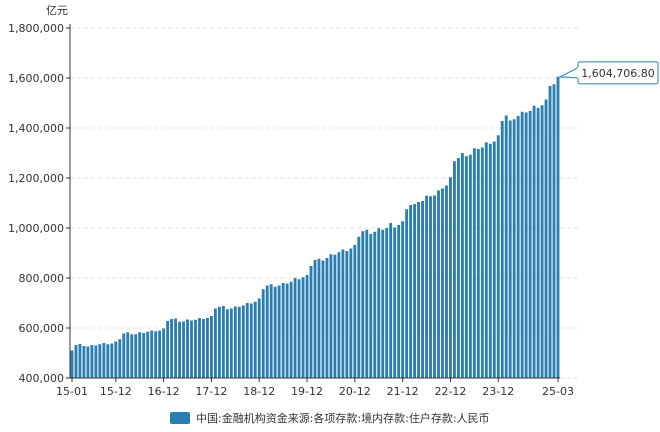 The width and height of the screenshot is (660, 432). Describe the element at coordinates (330, 418) in the screenshot. I see `legend: 中国:金融机构资金来源:各项存款:境内存款:住户存款:人民币` at that location.